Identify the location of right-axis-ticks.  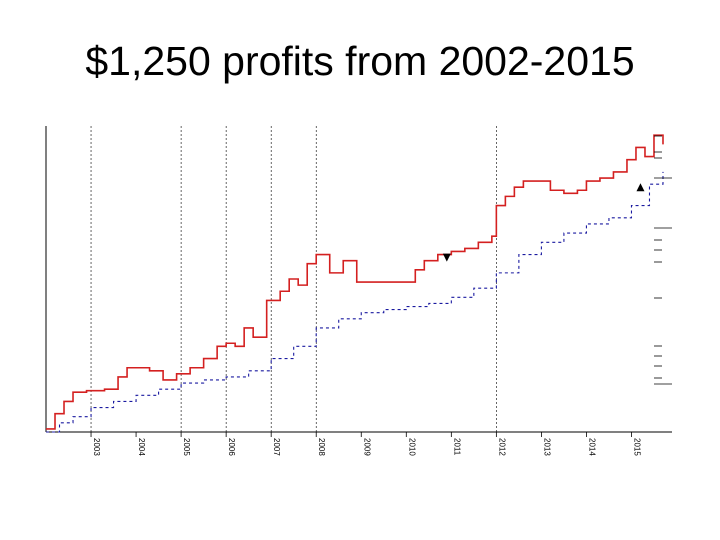
(663, 260).